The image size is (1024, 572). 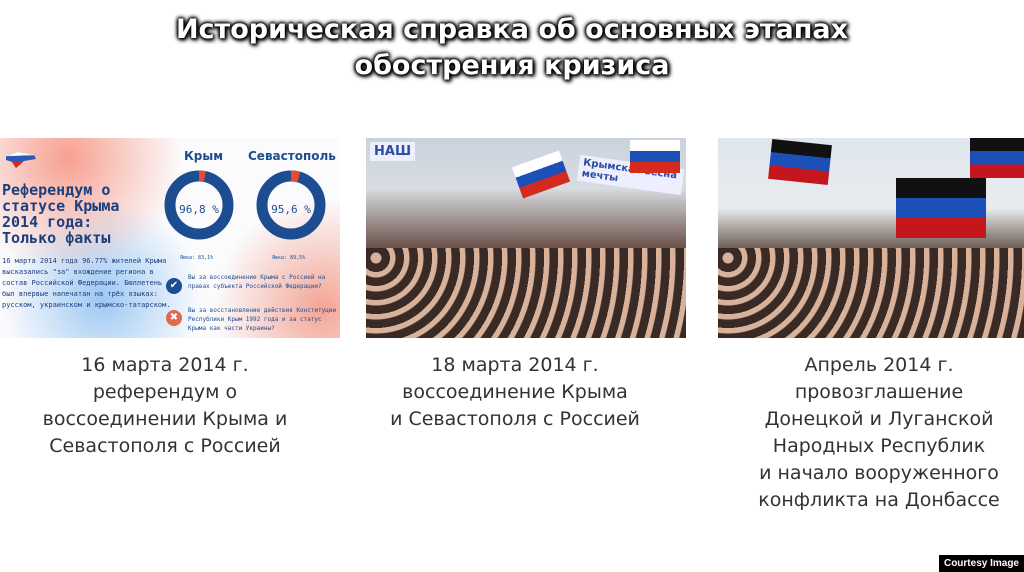 I want to click on sevastopol-turnout: Явка: 89,5%, so click(x=289, y=258).